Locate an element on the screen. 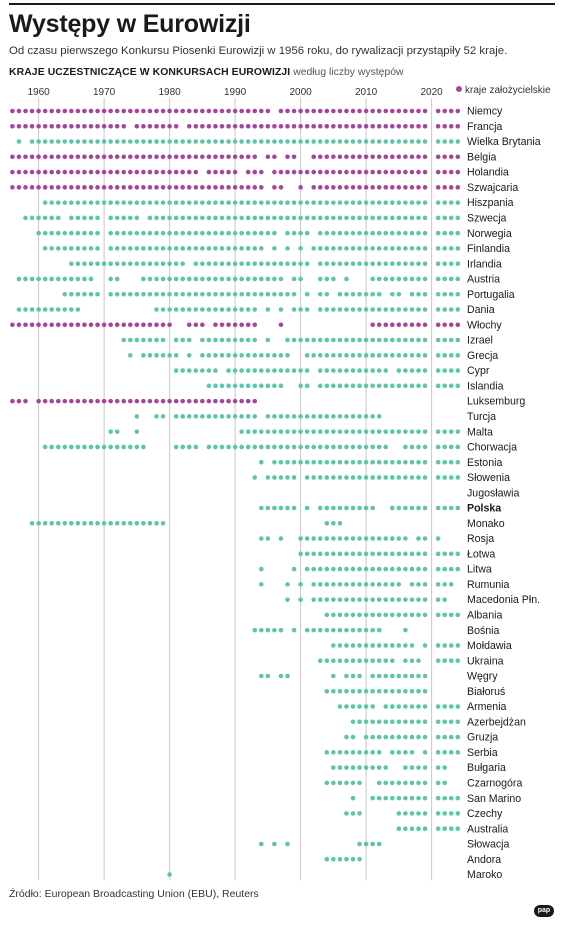  dot-francja-2019 is located at coordinates (425, 126).